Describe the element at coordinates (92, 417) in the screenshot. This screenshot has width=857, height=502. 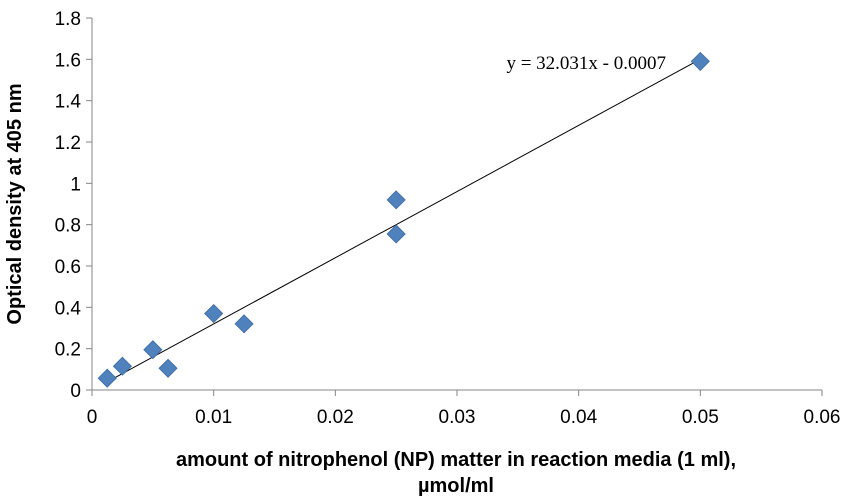
I see `x-tick-label: 0` at that location.